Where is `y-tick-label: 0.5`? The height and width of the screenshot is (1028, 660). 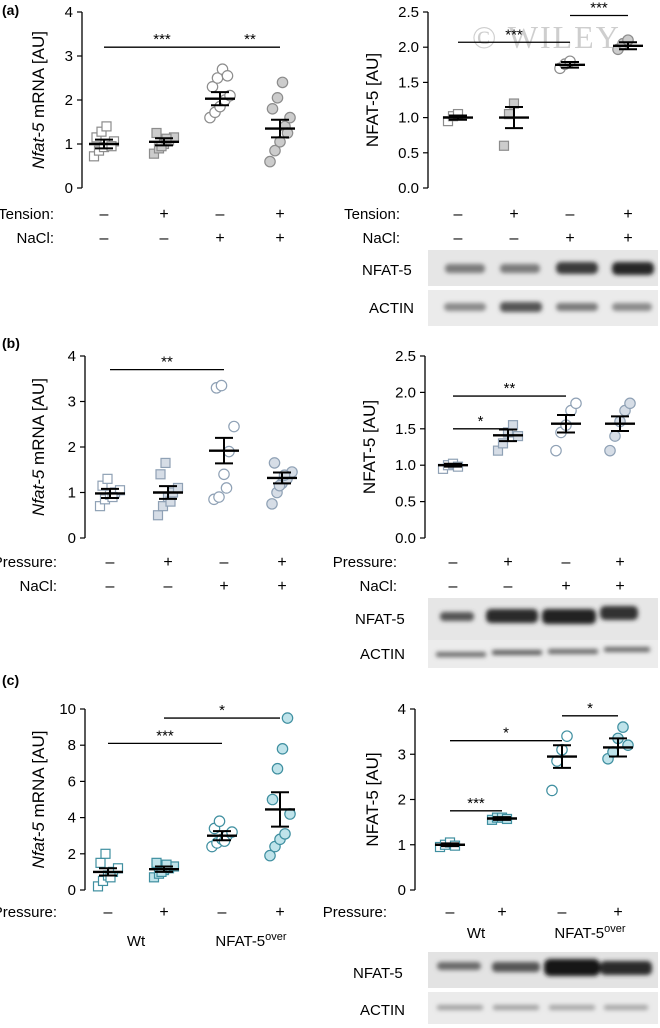 y-tick-label: 0.5 is located at coordinates (405, 502).